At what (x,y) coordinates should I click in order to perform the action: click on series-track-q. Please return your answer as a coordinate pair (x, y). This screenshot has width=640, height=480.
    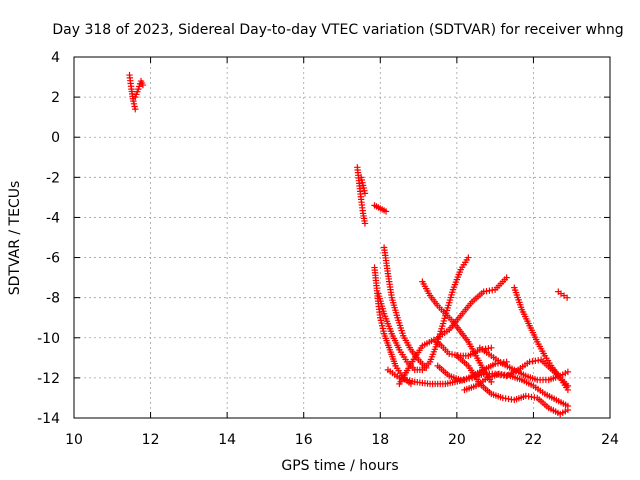
    Looking at the image, I should click on (524, 364).